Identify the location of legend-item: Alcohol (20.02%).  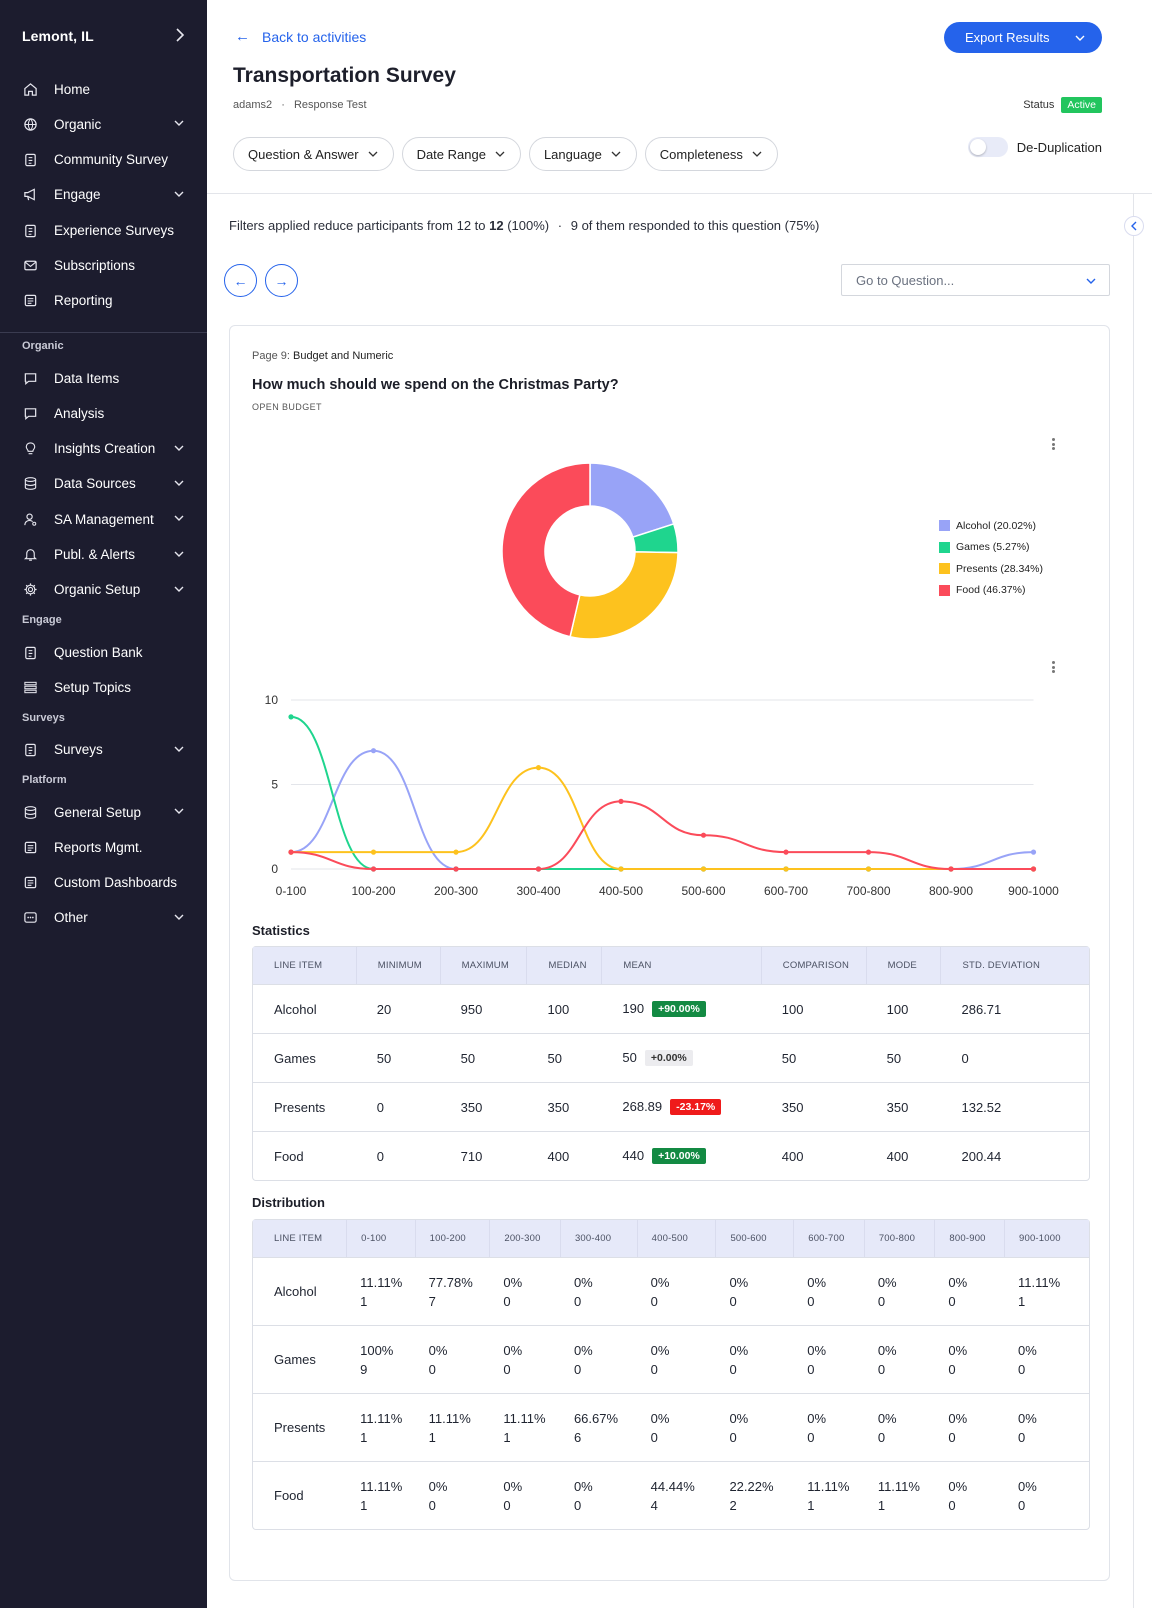
(991, 526).